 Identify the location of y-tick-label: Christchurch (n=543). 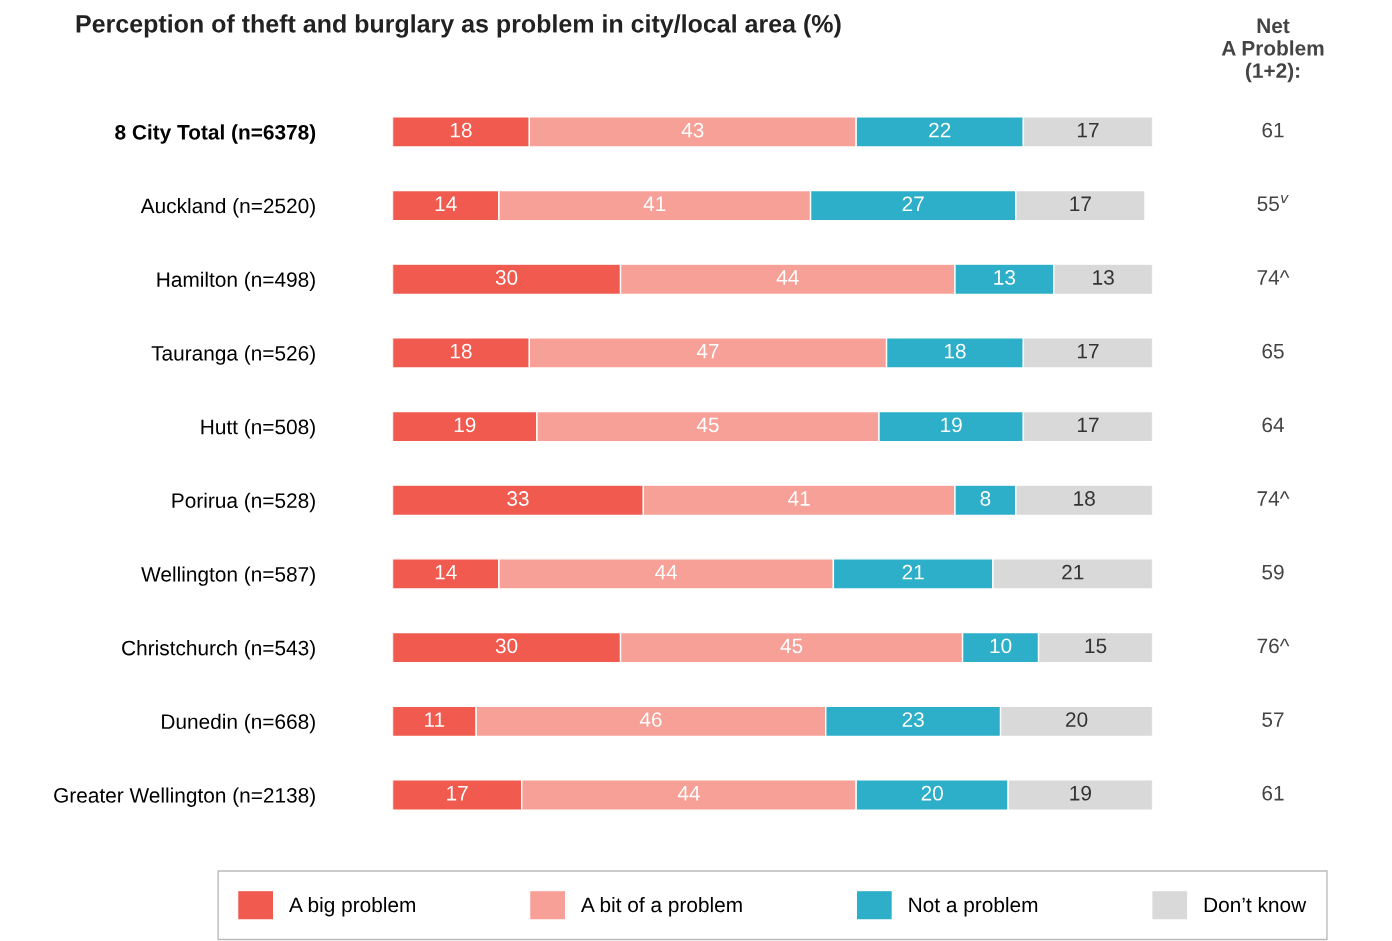
(218, 650).